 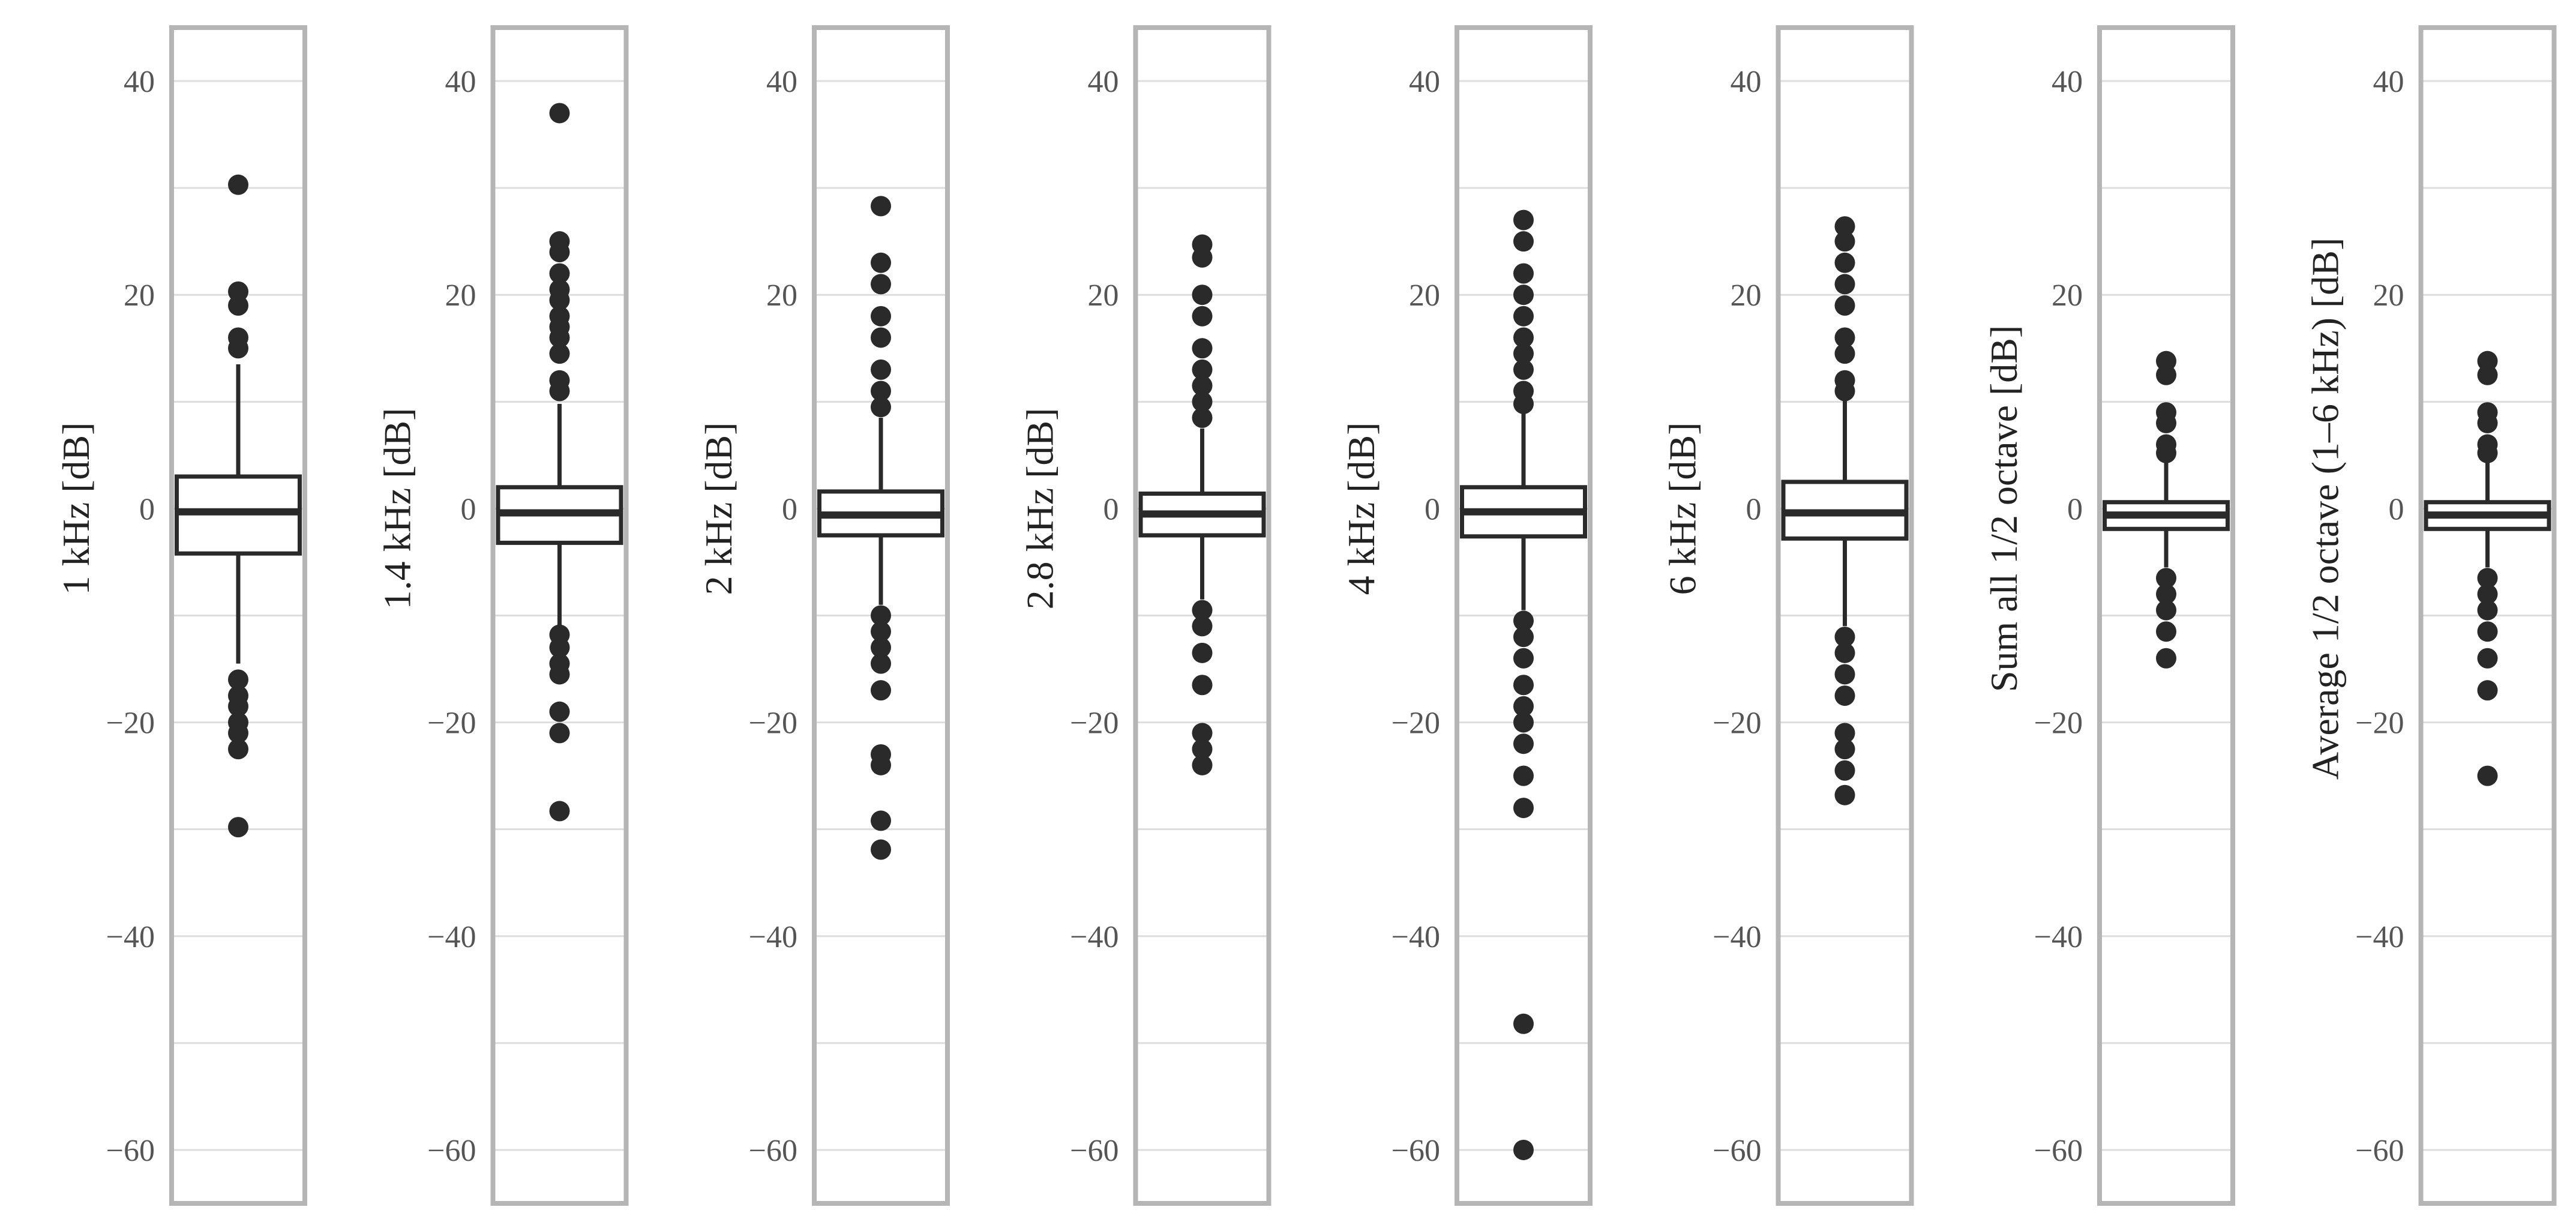 What do you see at coordinates (2109, 615) in the screenshot?
I see `panel-7: 40 20 0 −20 −40 −60 Sum all 1/2 octave [dB]` at bounding box center [2109, 615].